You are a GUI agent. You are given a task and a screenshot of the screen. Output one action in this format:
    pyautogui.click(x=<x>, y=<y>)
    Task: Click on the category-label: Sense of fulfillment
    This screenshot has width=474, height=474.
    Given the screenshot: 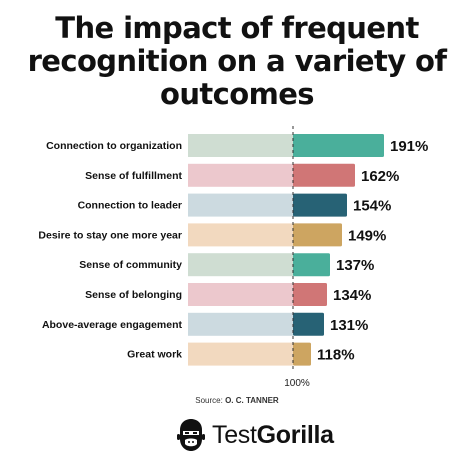 What is the action you would take?
    pyautogui.click(x=133, y=176)
    